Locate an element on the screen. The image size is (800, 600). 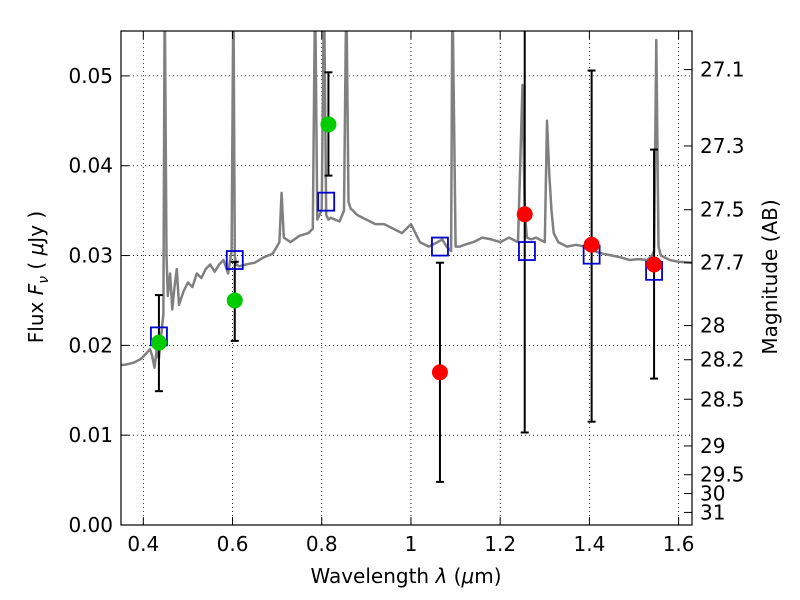
y-tick-label: 0.04 is located at coordinates (90, 166).